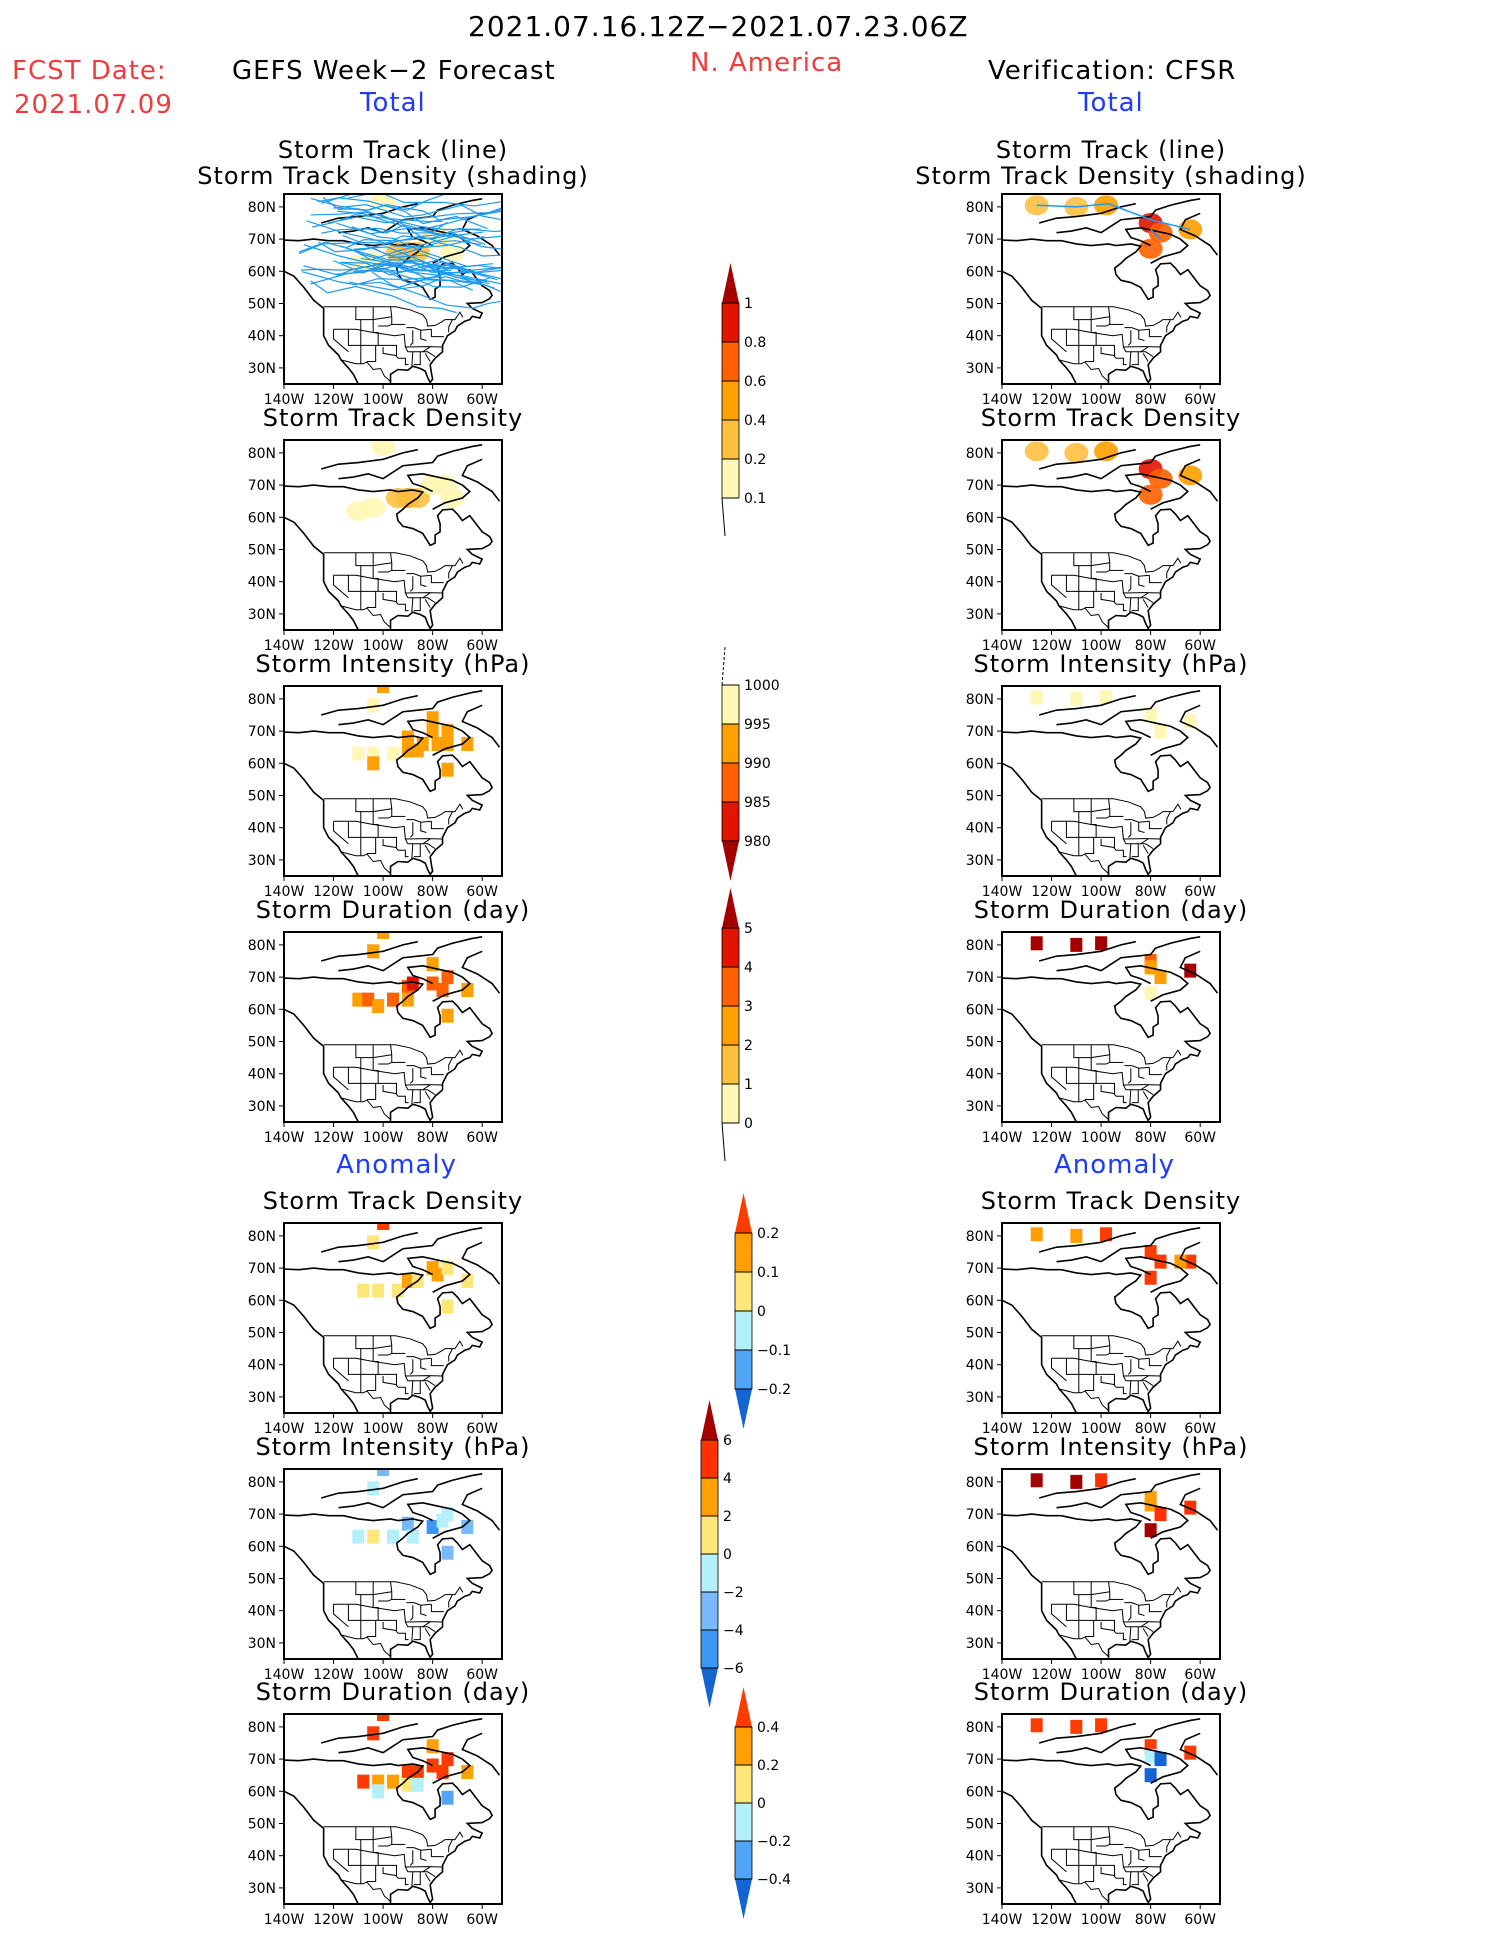 The height and width of the screenshot is (1944, 1487). I want to click on colorbar-label: 1, so click(748, 1085).